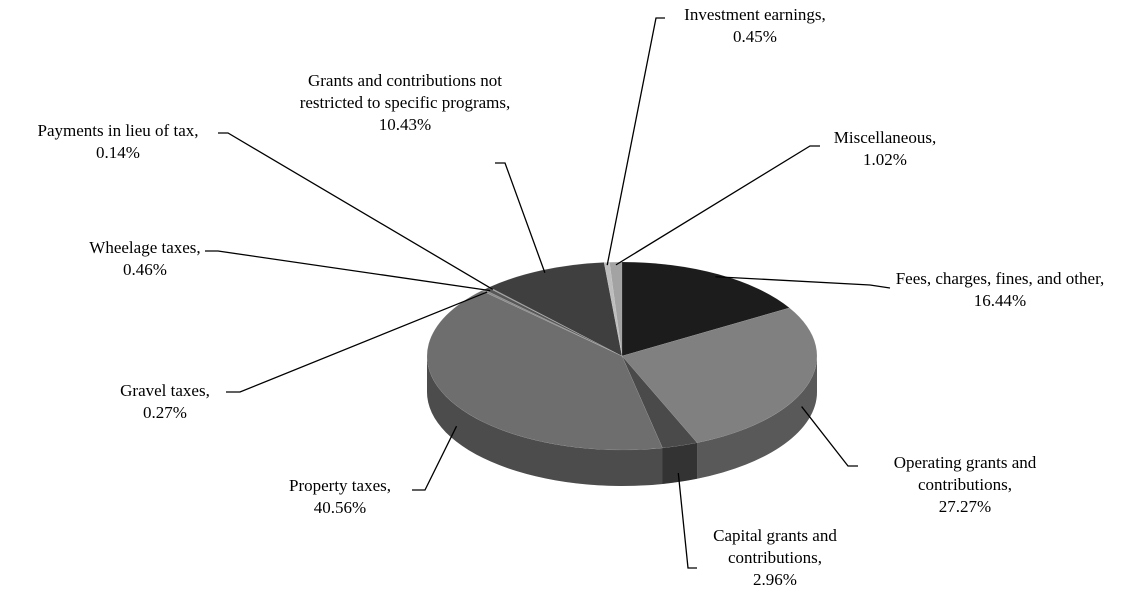  Describe the element at coordinates (755, 14) in the screenshot. I see `label-name: Investment earnings,` at that location.